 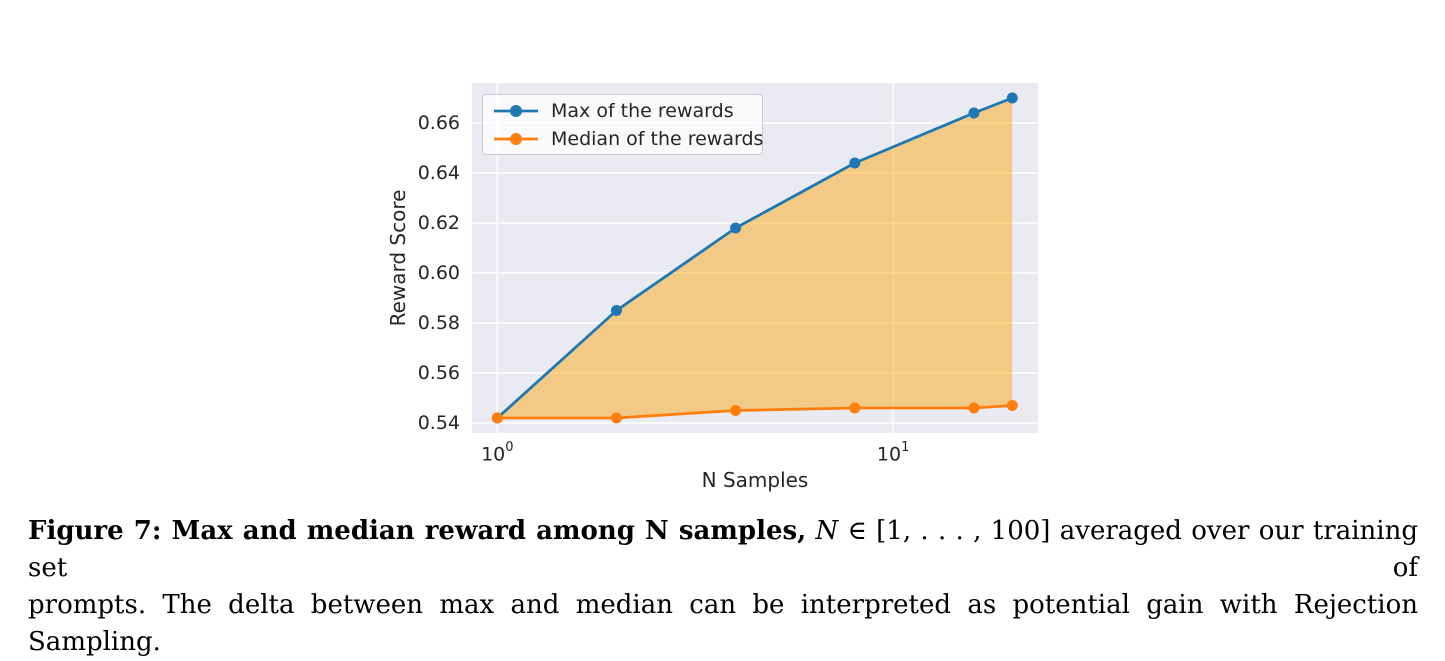 I want to click on x-axis-label: N Samples, so click(x=755, y=480).